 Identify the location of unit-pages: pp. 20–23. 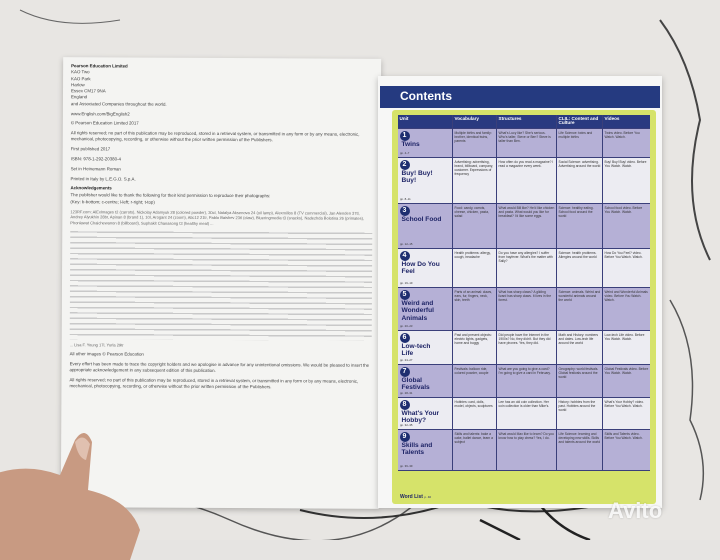
(406, 325).